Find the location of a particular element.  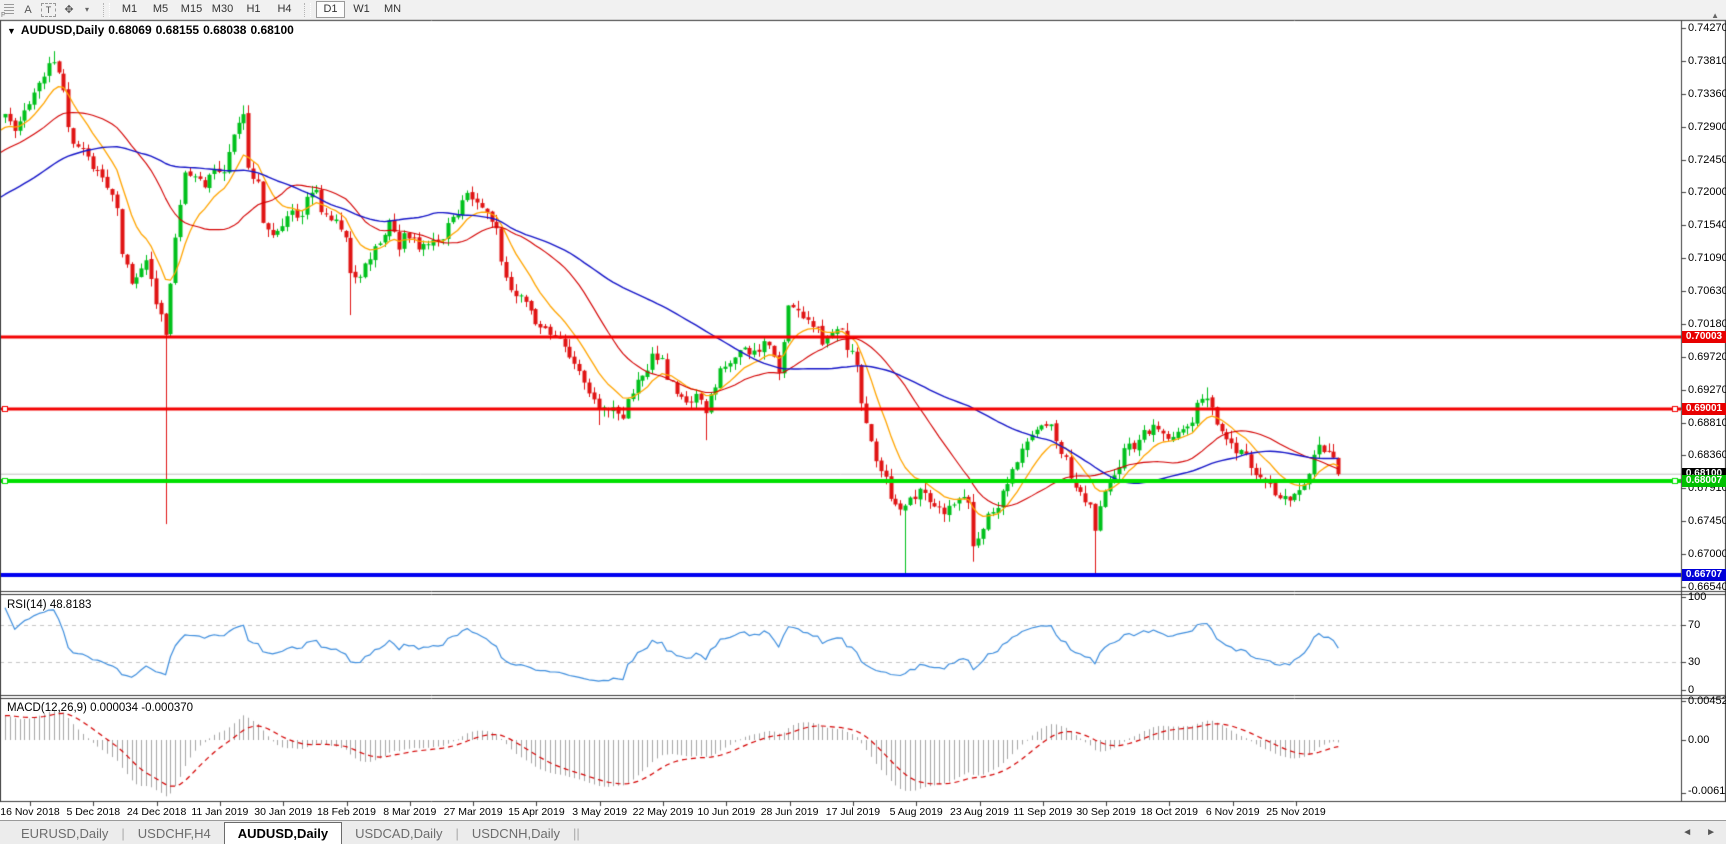

date-tick-label: 8 Mar 2019 is located at coordinates (410, 812).